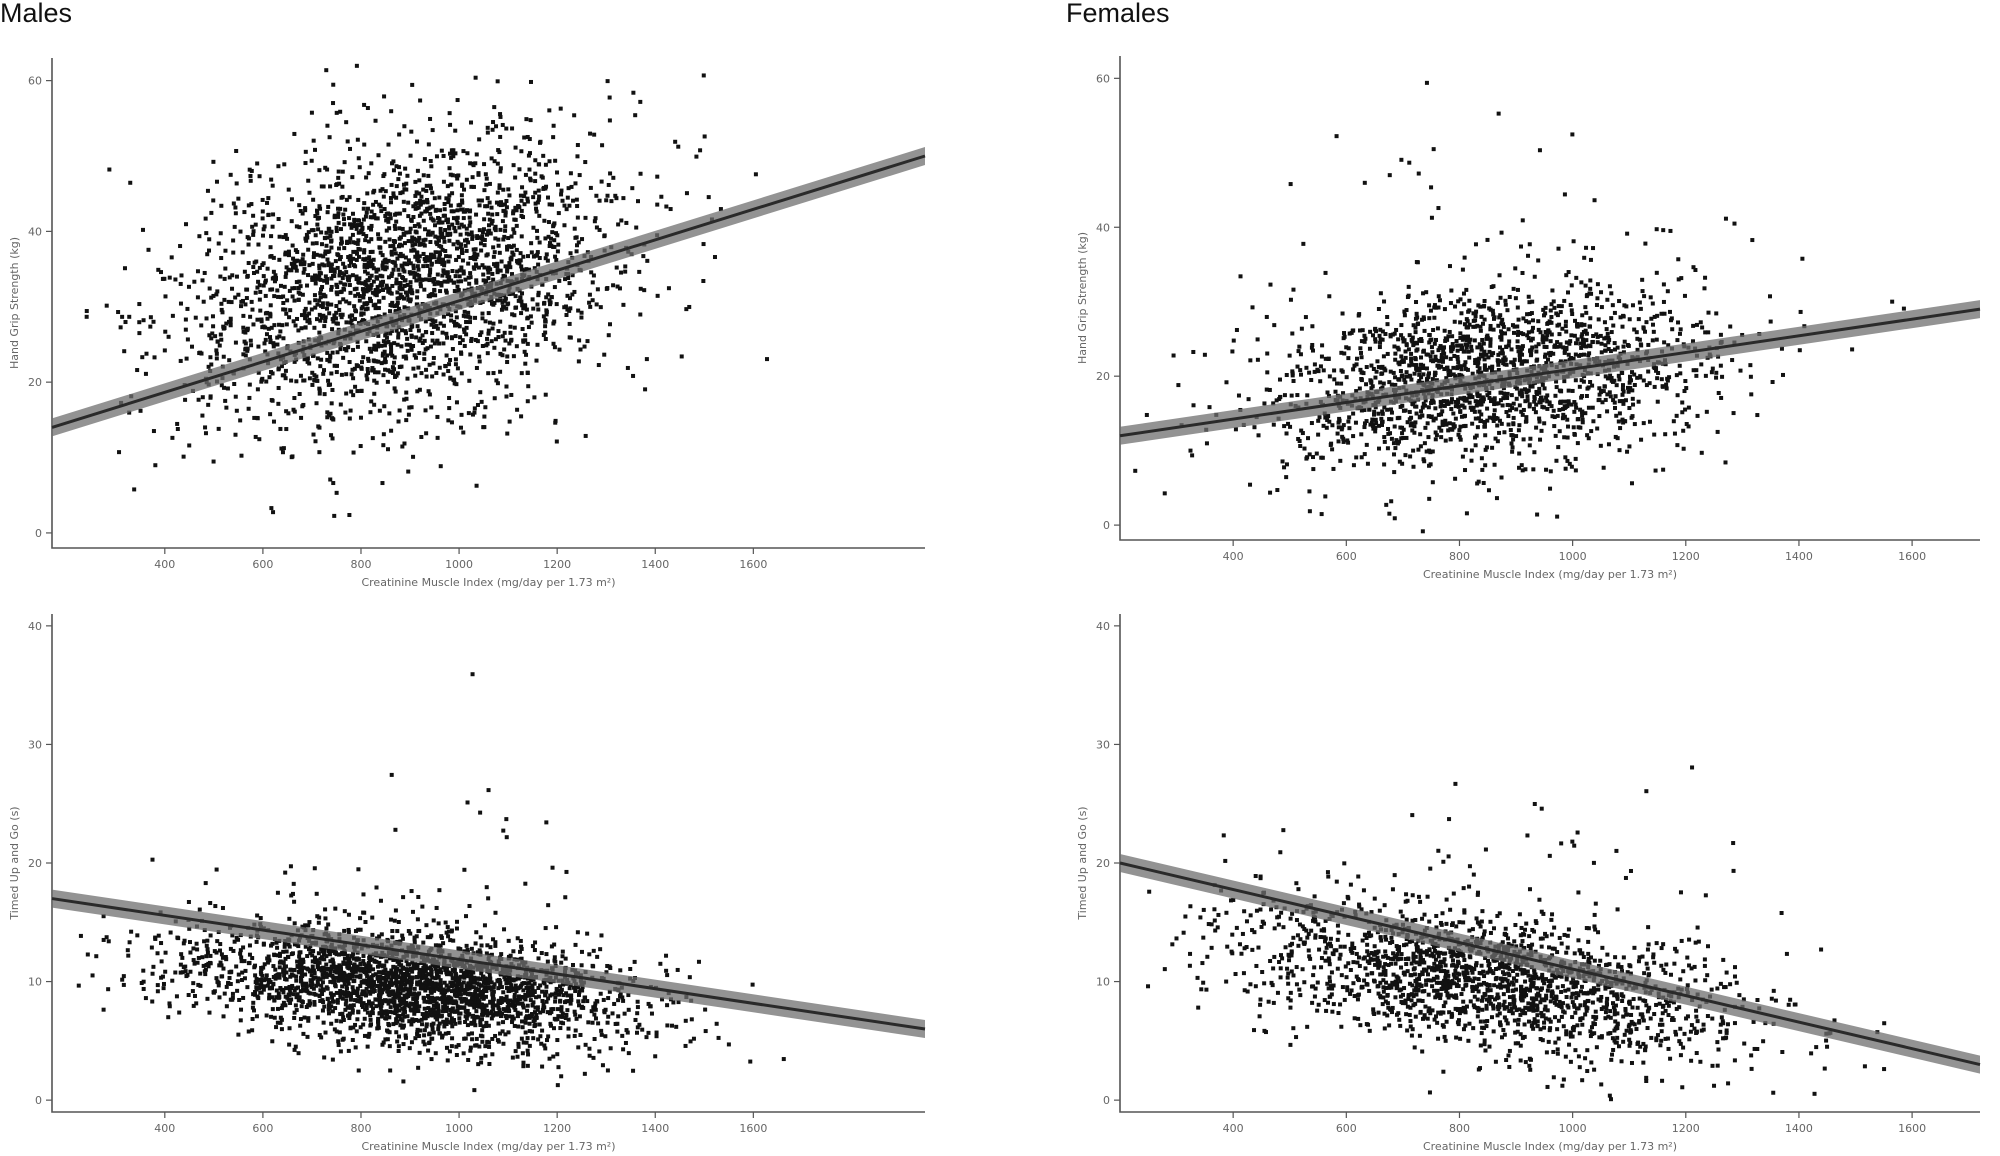 Image resolution: width=2000 pixels, height=1156 pixels. Describe the element at coordinates (164, 1128) in the screenshot. I see `x-tick-label: 400` at that location.